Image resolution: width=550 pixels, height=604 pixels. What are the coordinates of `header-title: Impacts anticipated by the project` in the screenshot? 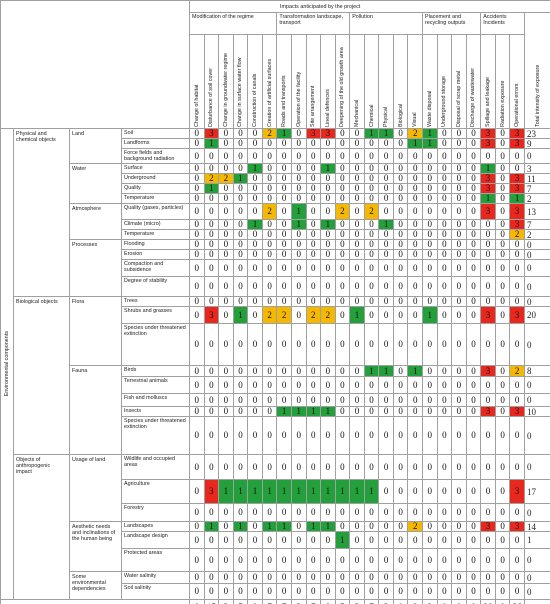 It's located at (369, 6).